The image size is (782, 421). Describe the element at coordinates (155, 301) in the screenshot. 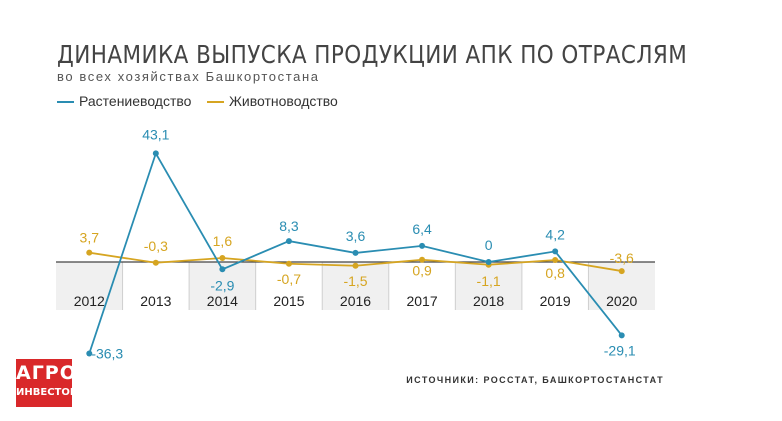

I see `x-tick-label: 2013` at that location.